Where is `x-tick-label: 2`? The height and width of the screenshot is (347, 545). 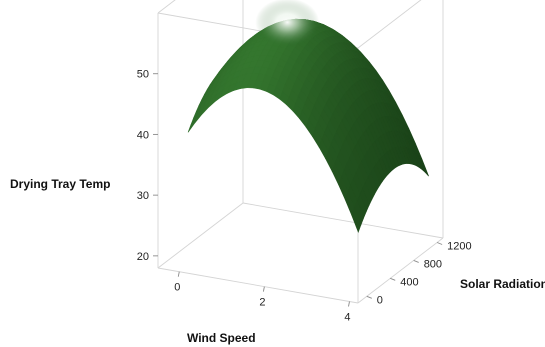 x-tick-label: 2 is located at coordinates (262, 303).